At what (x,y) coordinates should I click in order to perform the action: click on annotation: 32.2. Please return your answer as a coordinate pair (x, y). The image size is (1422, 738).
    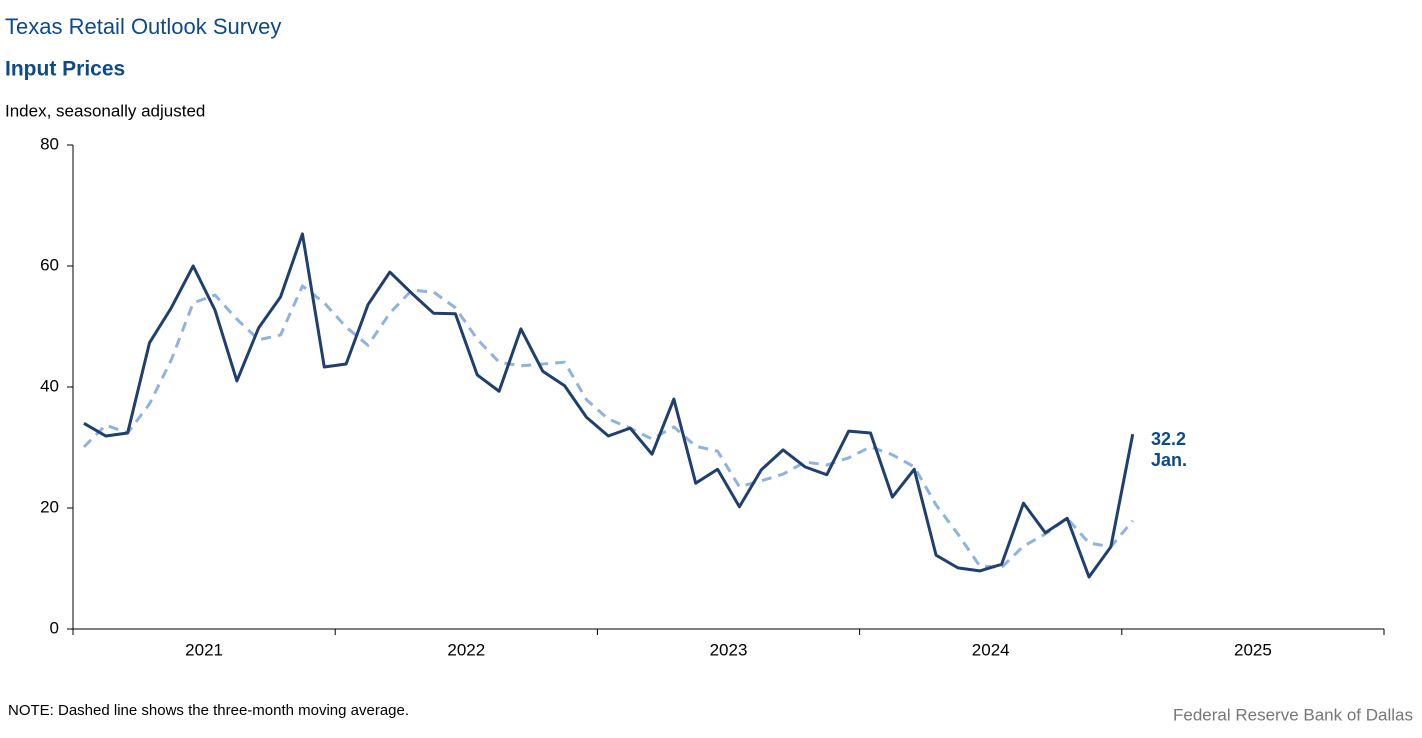
    Looking at the image, I should click on (1168, 439).